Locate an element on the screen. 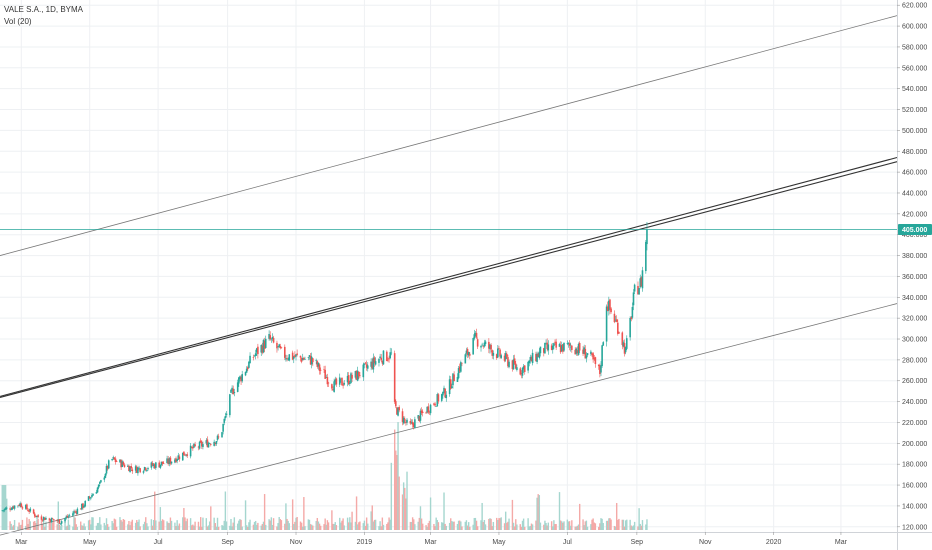 Image resolution: width=932 pixels, height=550 pixels. symbol-title: VALE S.A., 1D, BYMA is located at coordinates (43, 9).